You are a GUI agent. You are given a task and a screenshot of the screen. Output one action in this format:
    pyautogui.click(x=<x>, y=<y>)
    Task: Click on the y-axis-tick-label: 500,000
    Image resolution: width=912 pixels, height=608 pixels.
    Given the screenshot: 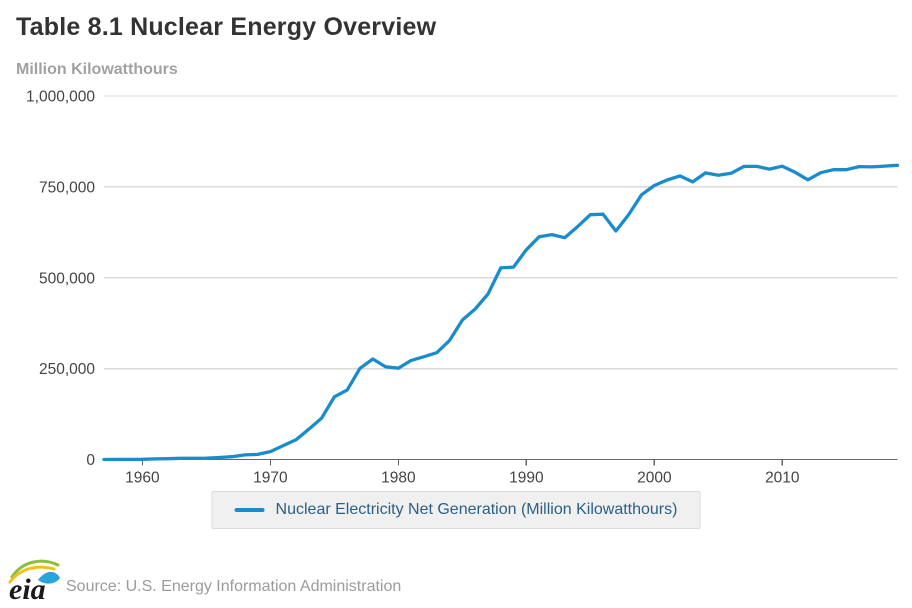 What is the action you would take?
    pyautogui.click(x=67, y=278)
    